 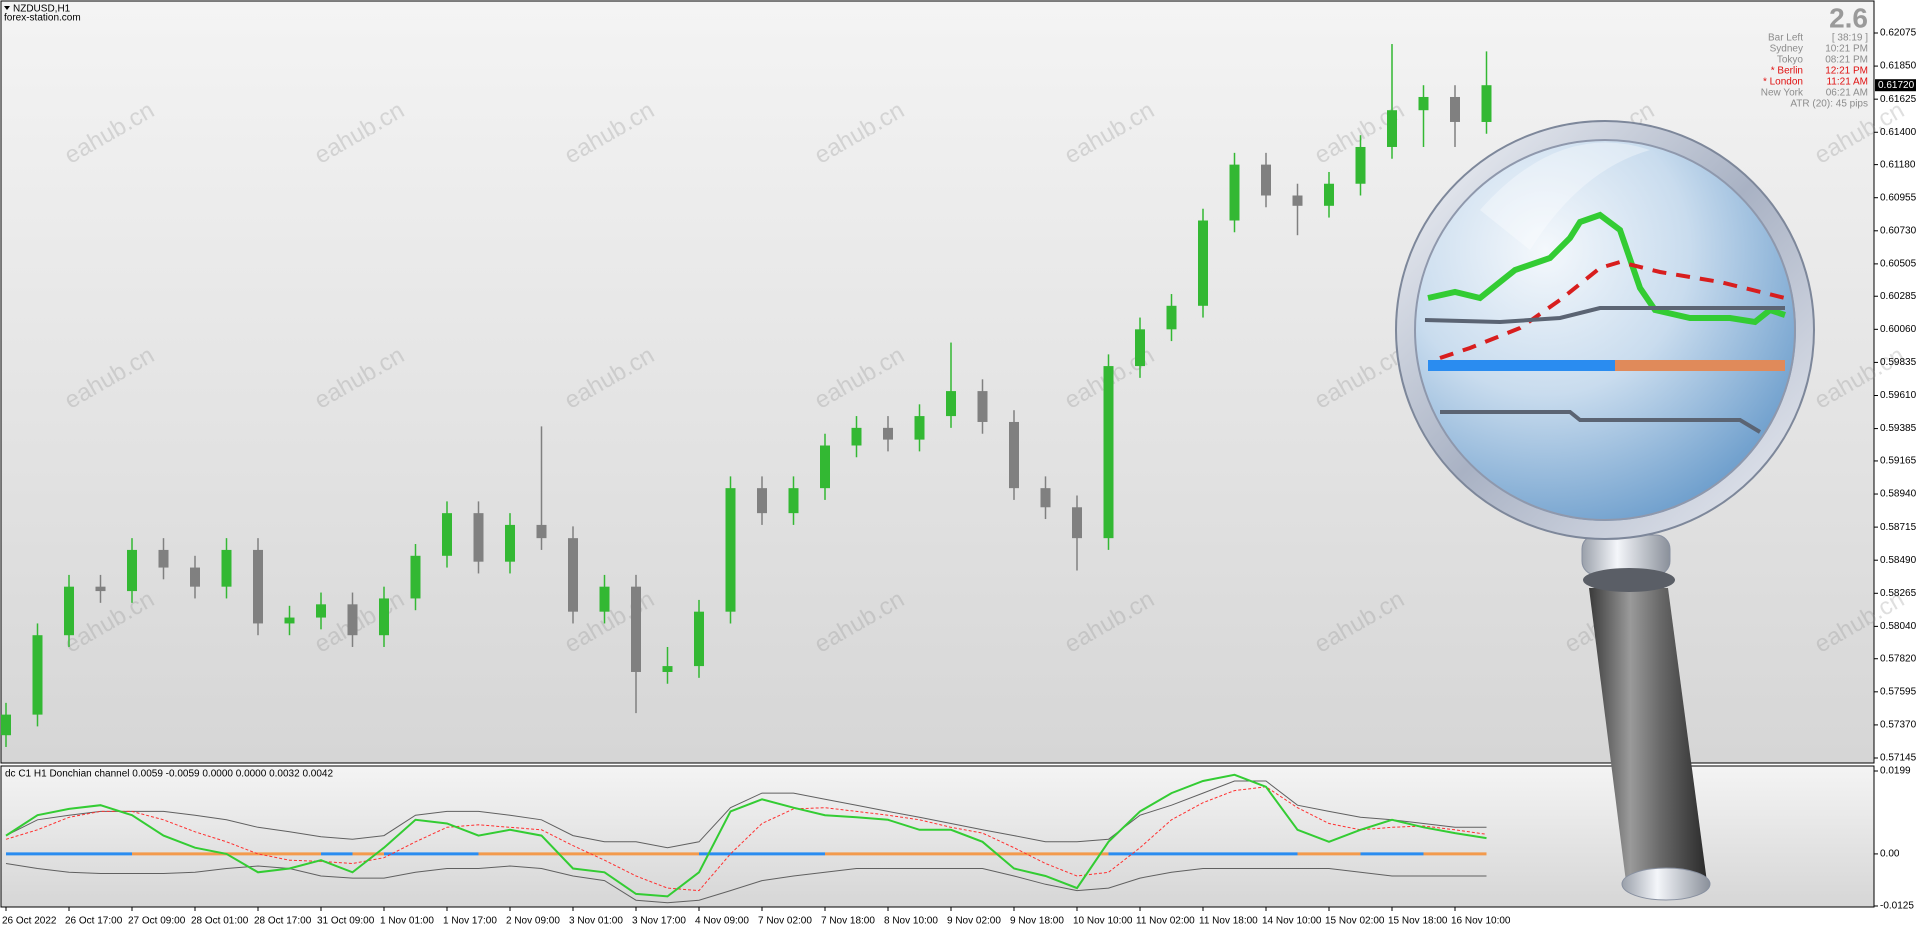 What do you see at coordinates (1890, 854) in the screenshot?
I see `y-tick-label: 0.00` at bounding box center [1890, 854].